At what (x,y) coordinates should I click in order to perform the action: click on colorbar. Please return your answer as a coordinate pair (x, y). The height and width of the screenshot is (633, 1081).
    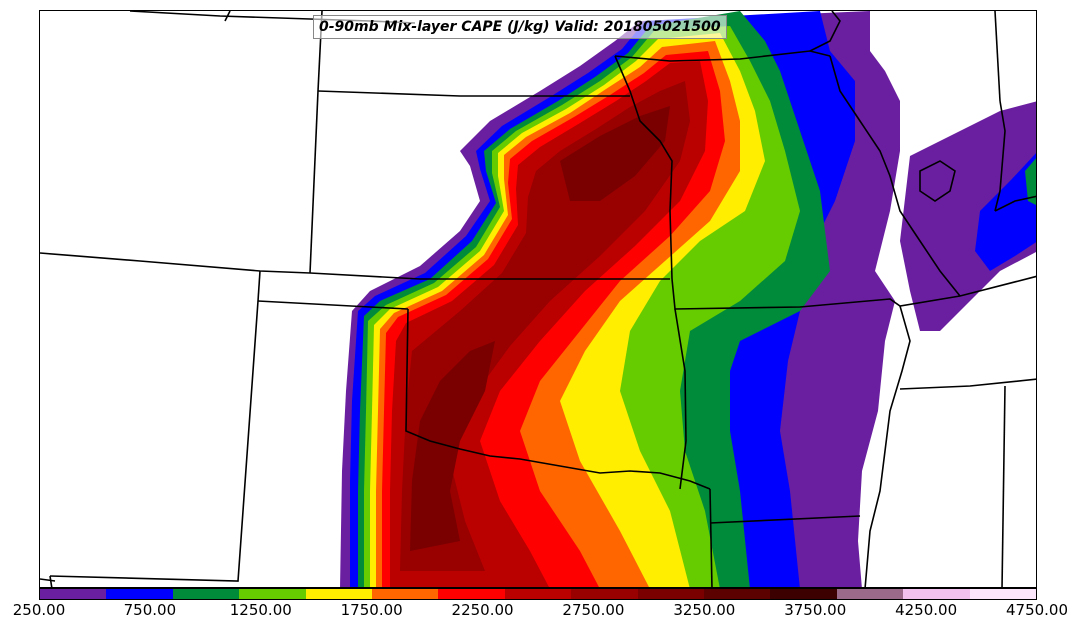
    Looking at the image, I should click on (538, 594).